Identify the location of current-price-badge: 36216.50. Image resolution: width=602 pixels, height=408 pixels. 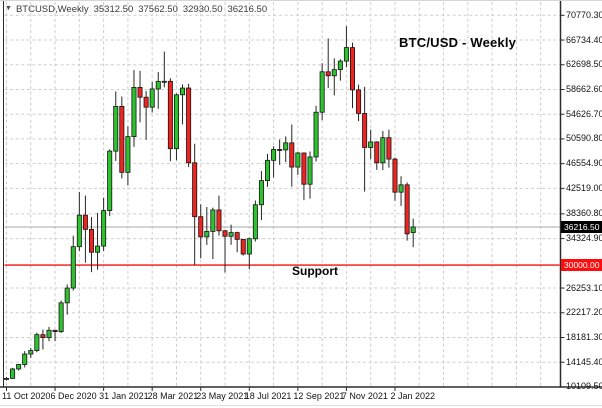
(581, 226).